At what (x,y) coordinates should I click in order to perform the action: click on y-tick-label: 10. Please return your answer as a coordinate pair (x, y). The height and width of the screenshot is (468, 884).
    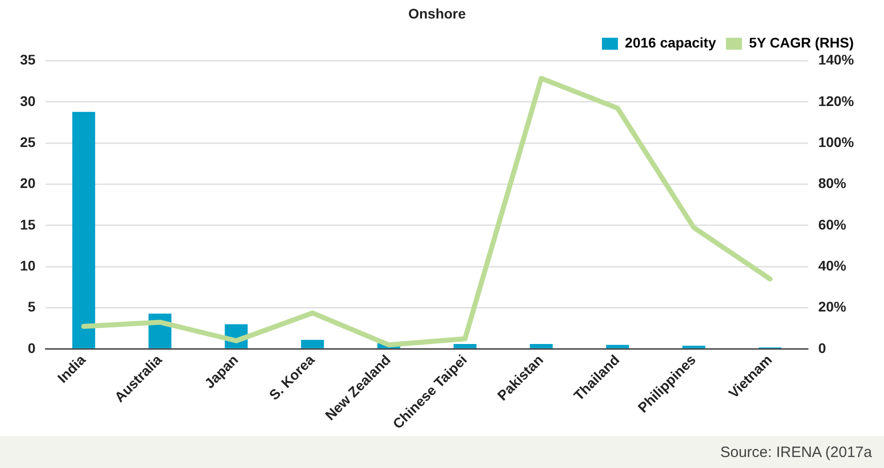
    Looking at the image, I should click on (28, 266).